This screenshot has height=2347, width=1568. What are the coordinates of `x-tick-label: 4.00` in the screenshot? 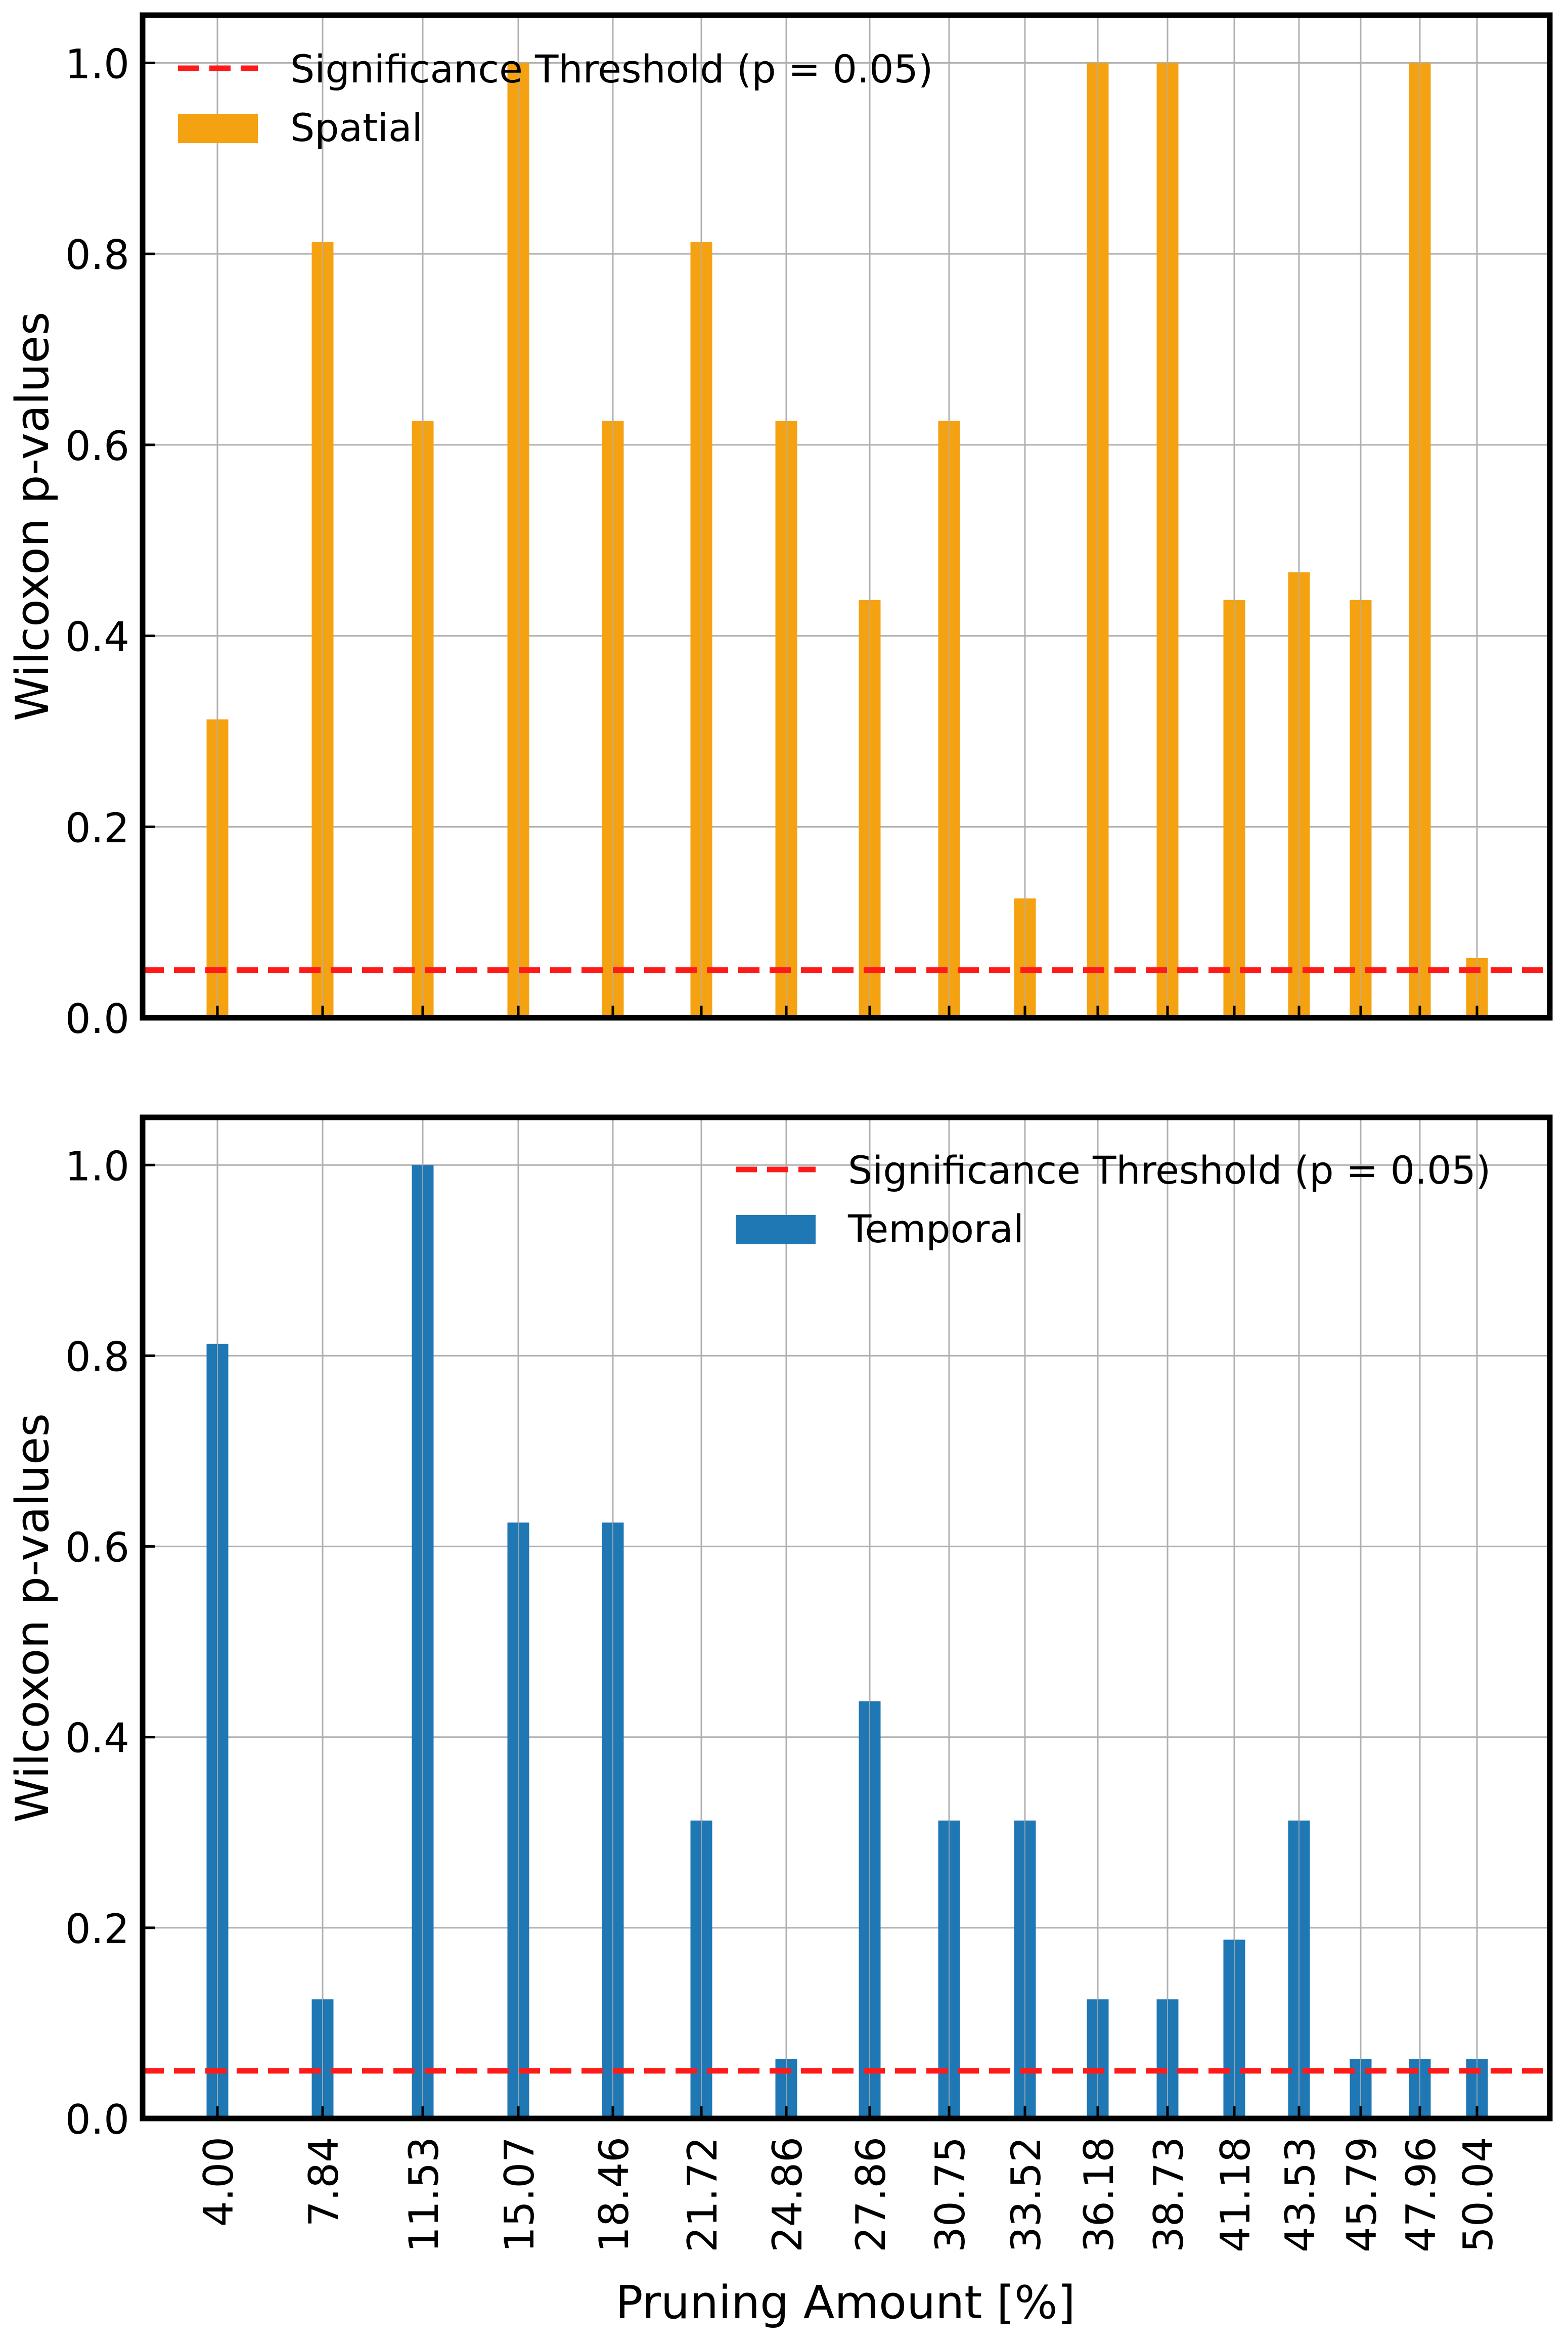 It's located at (218, 2182).